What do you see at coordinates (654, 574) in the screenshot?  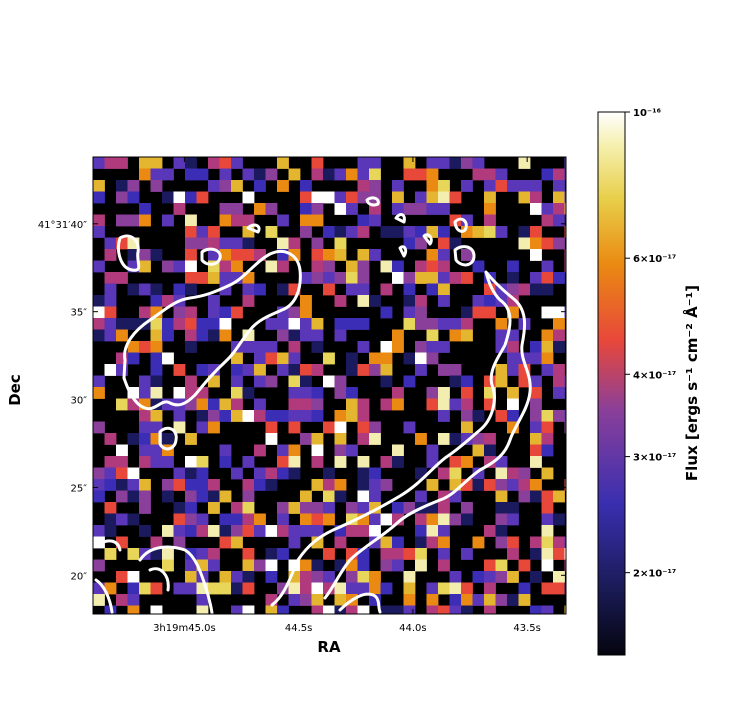 I see `colorbar-tick-label: 2×10⁻¹⁷` at bounding box center [654, 574].